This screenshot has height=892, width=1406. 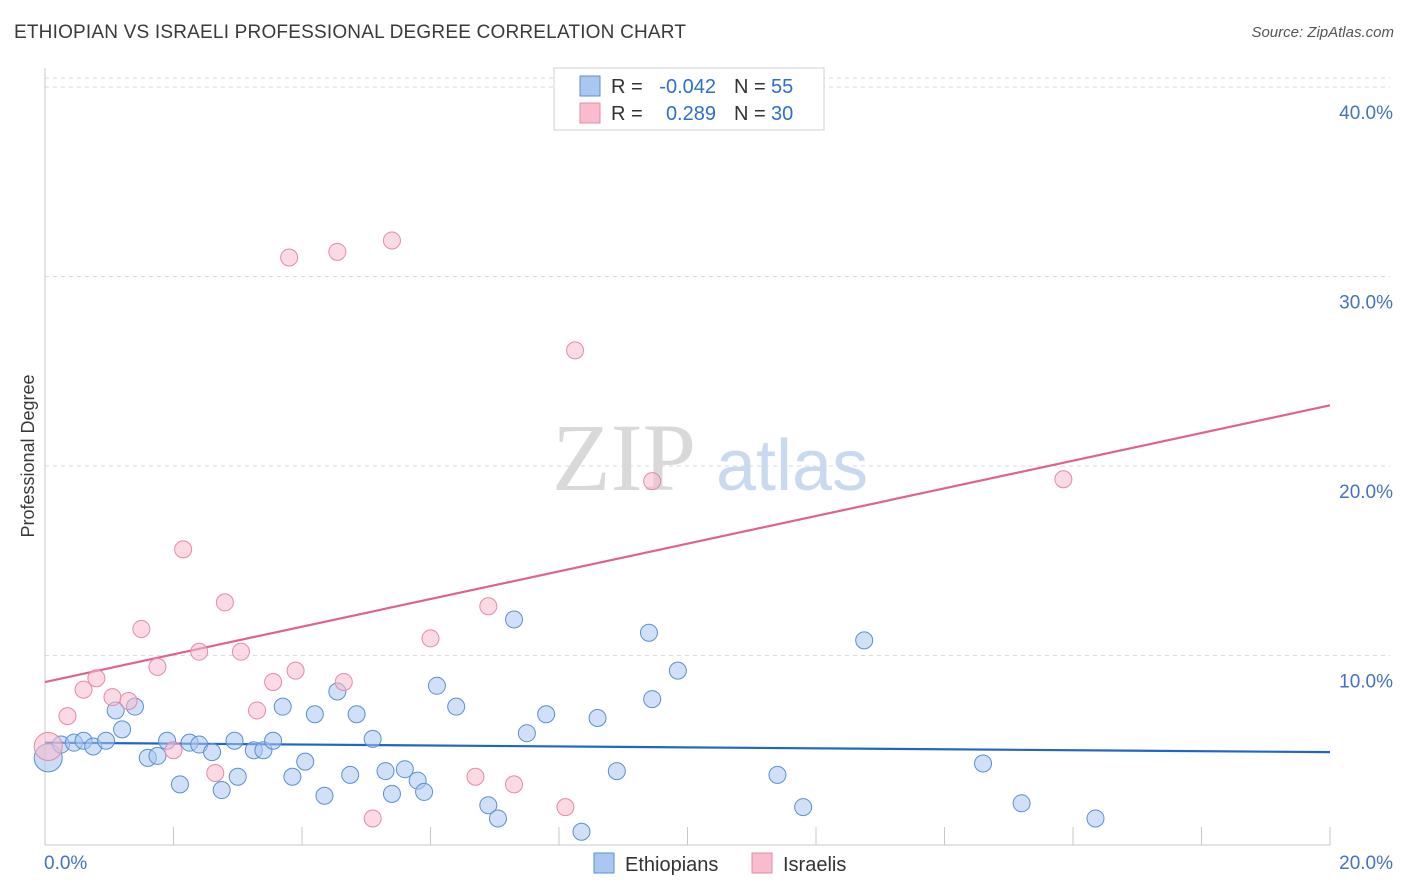 What do you see at coordinates (762, 863) in the screenshot?
I see `bottom-legend-swatch-israelis` at bounding box center [762, 863].